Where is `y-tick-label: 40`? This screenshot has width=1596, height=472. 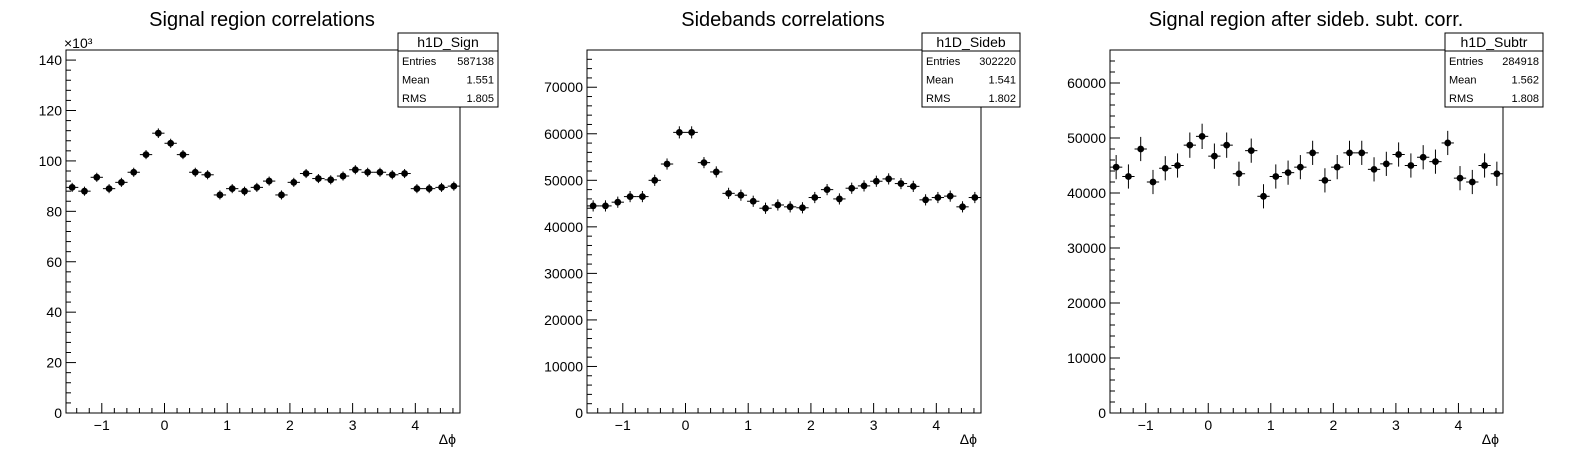
y-tick-label: 40 is located at coordinates (54, 312).